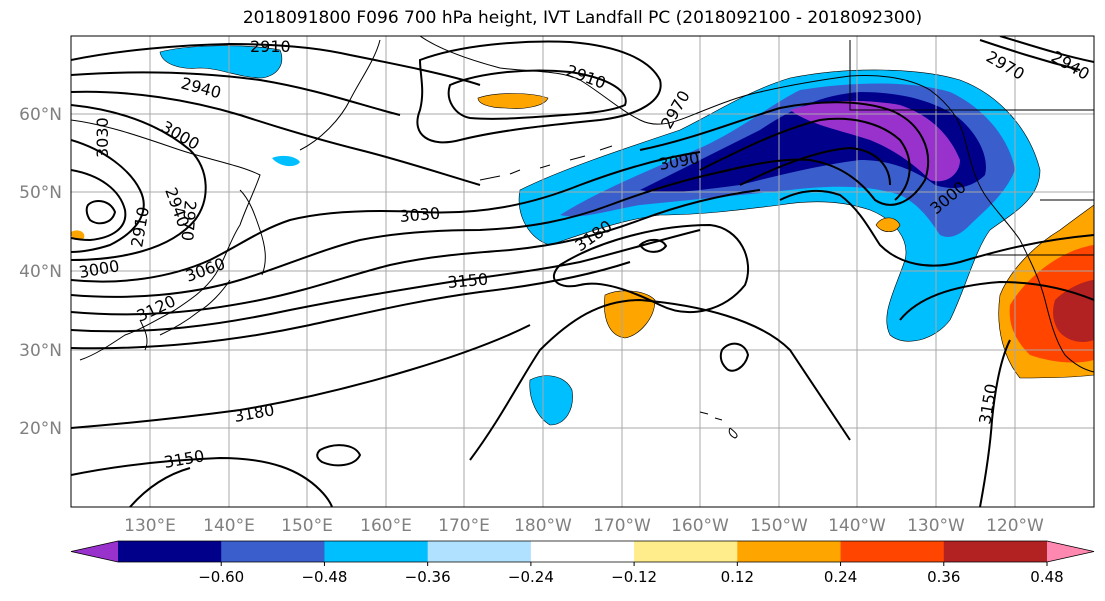 The height and width of the screenshot is (601, 1105). I want to click on contour-label: 3150, so click(468, 281).